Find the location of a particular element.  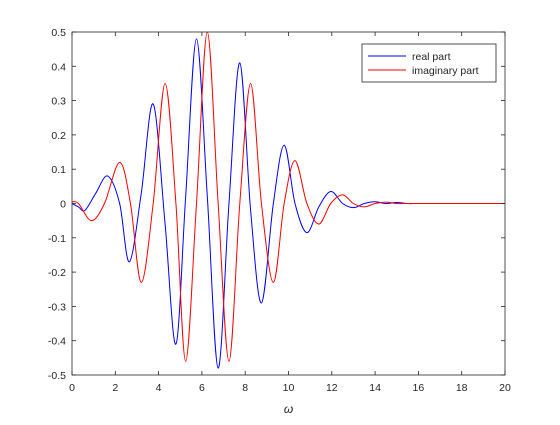

y-tick-label: -0.1 is located at coordinates (57, 239).